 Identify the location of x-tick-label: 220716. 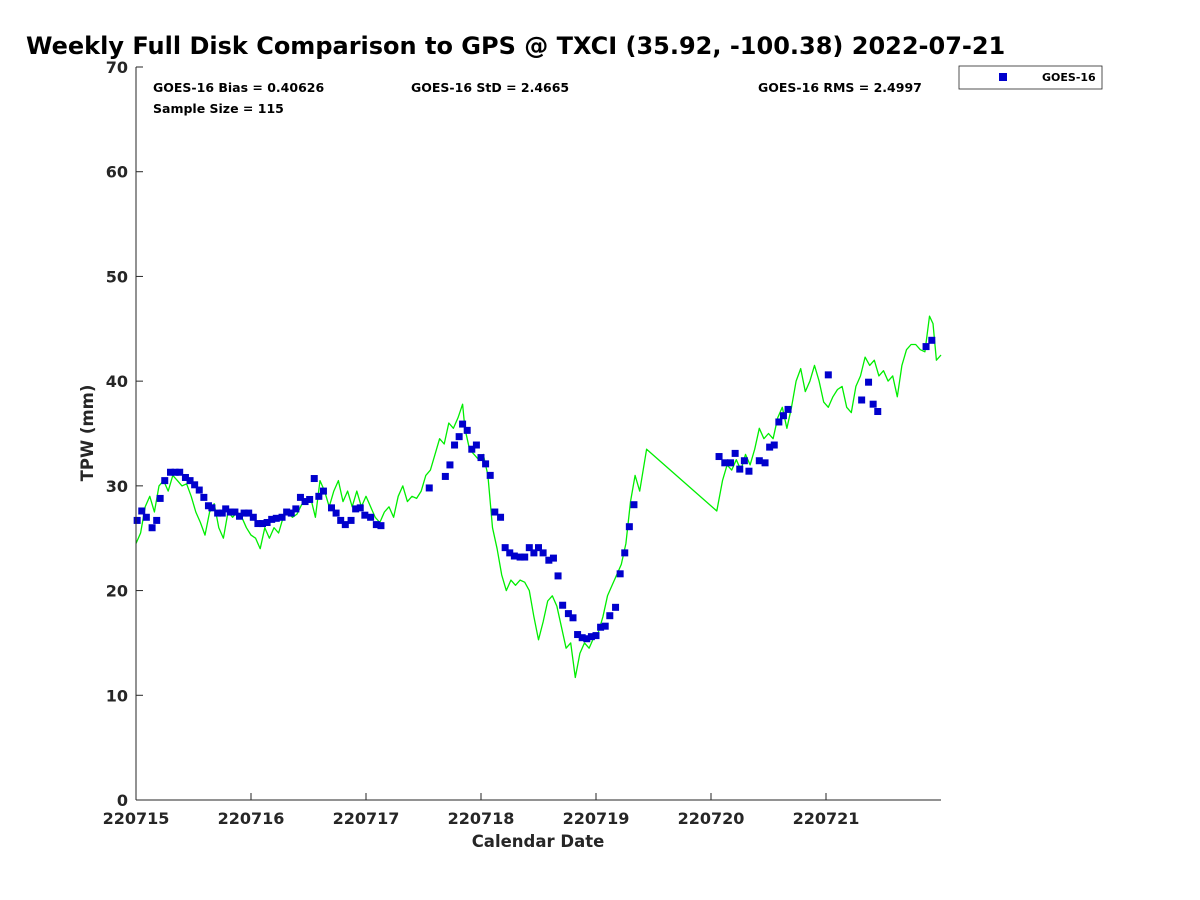
(251, 818).